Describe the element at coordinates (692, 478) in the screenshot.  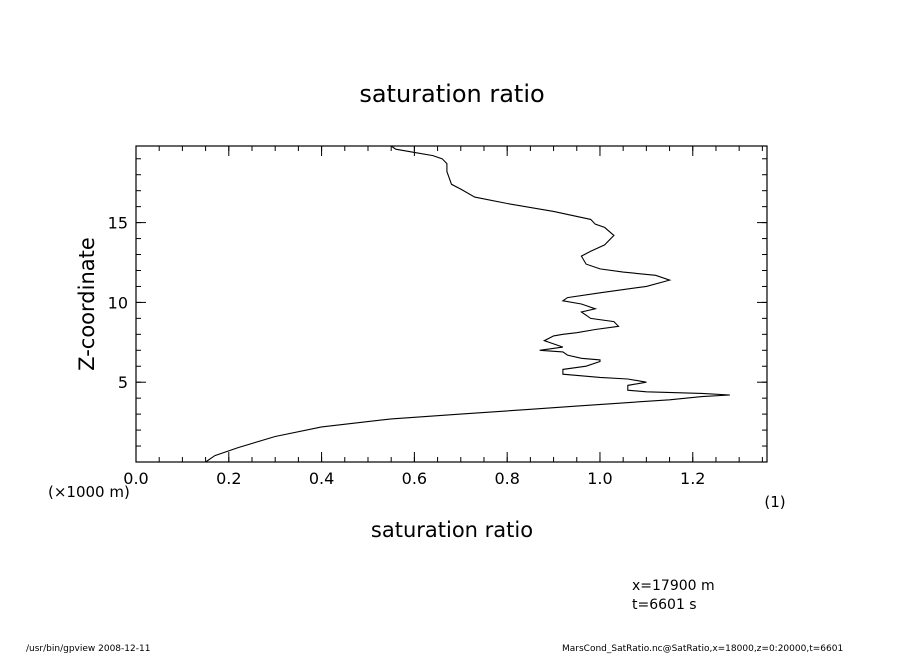
I see `x-tick-label: 1.2` at that location.